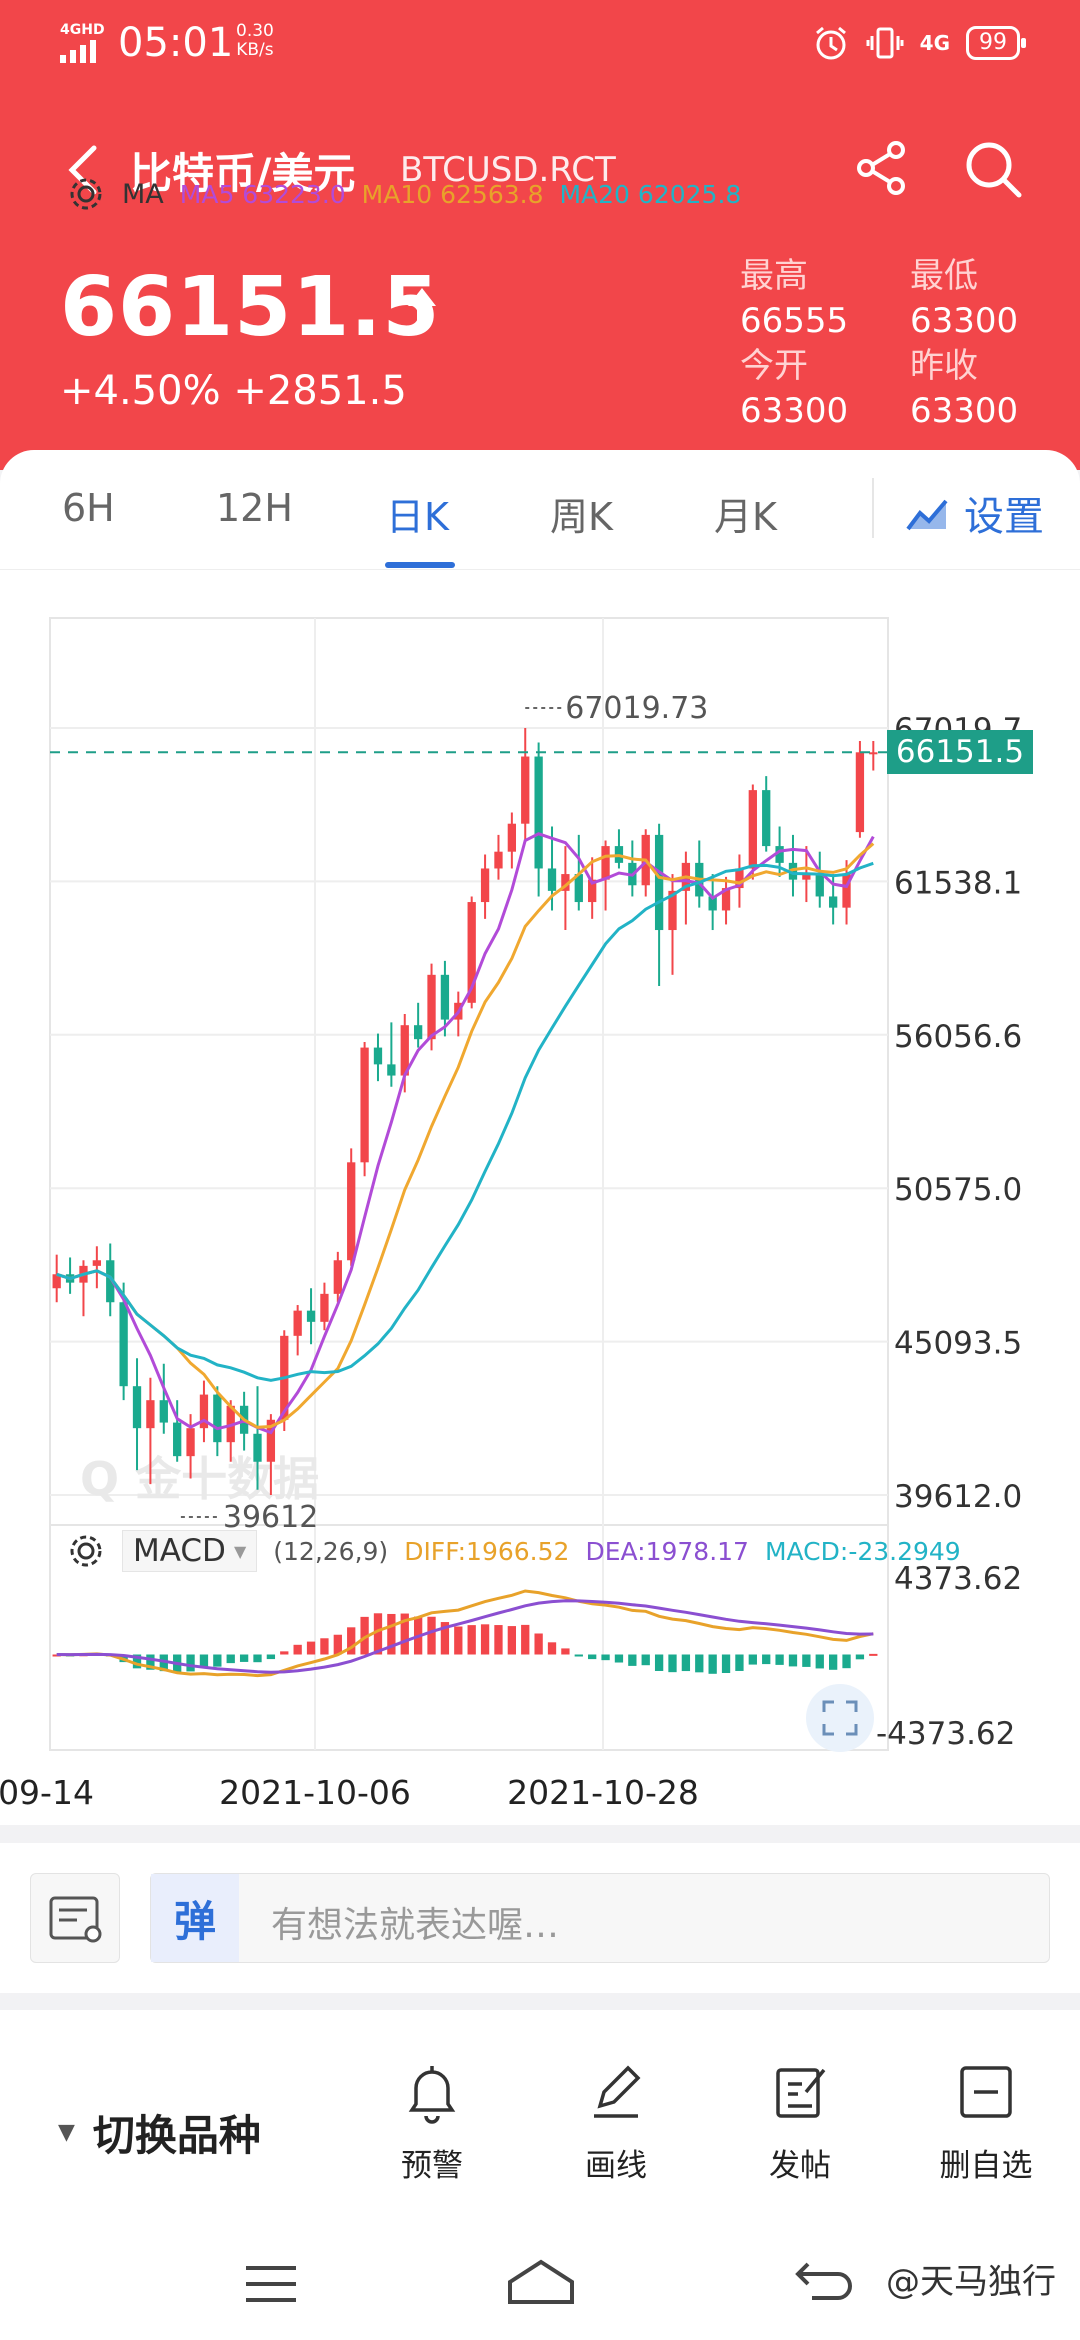 This screenshot has width=1080, height=2340. I want to click on x-tick-label: 2021-10-28, so click(603, 1792).